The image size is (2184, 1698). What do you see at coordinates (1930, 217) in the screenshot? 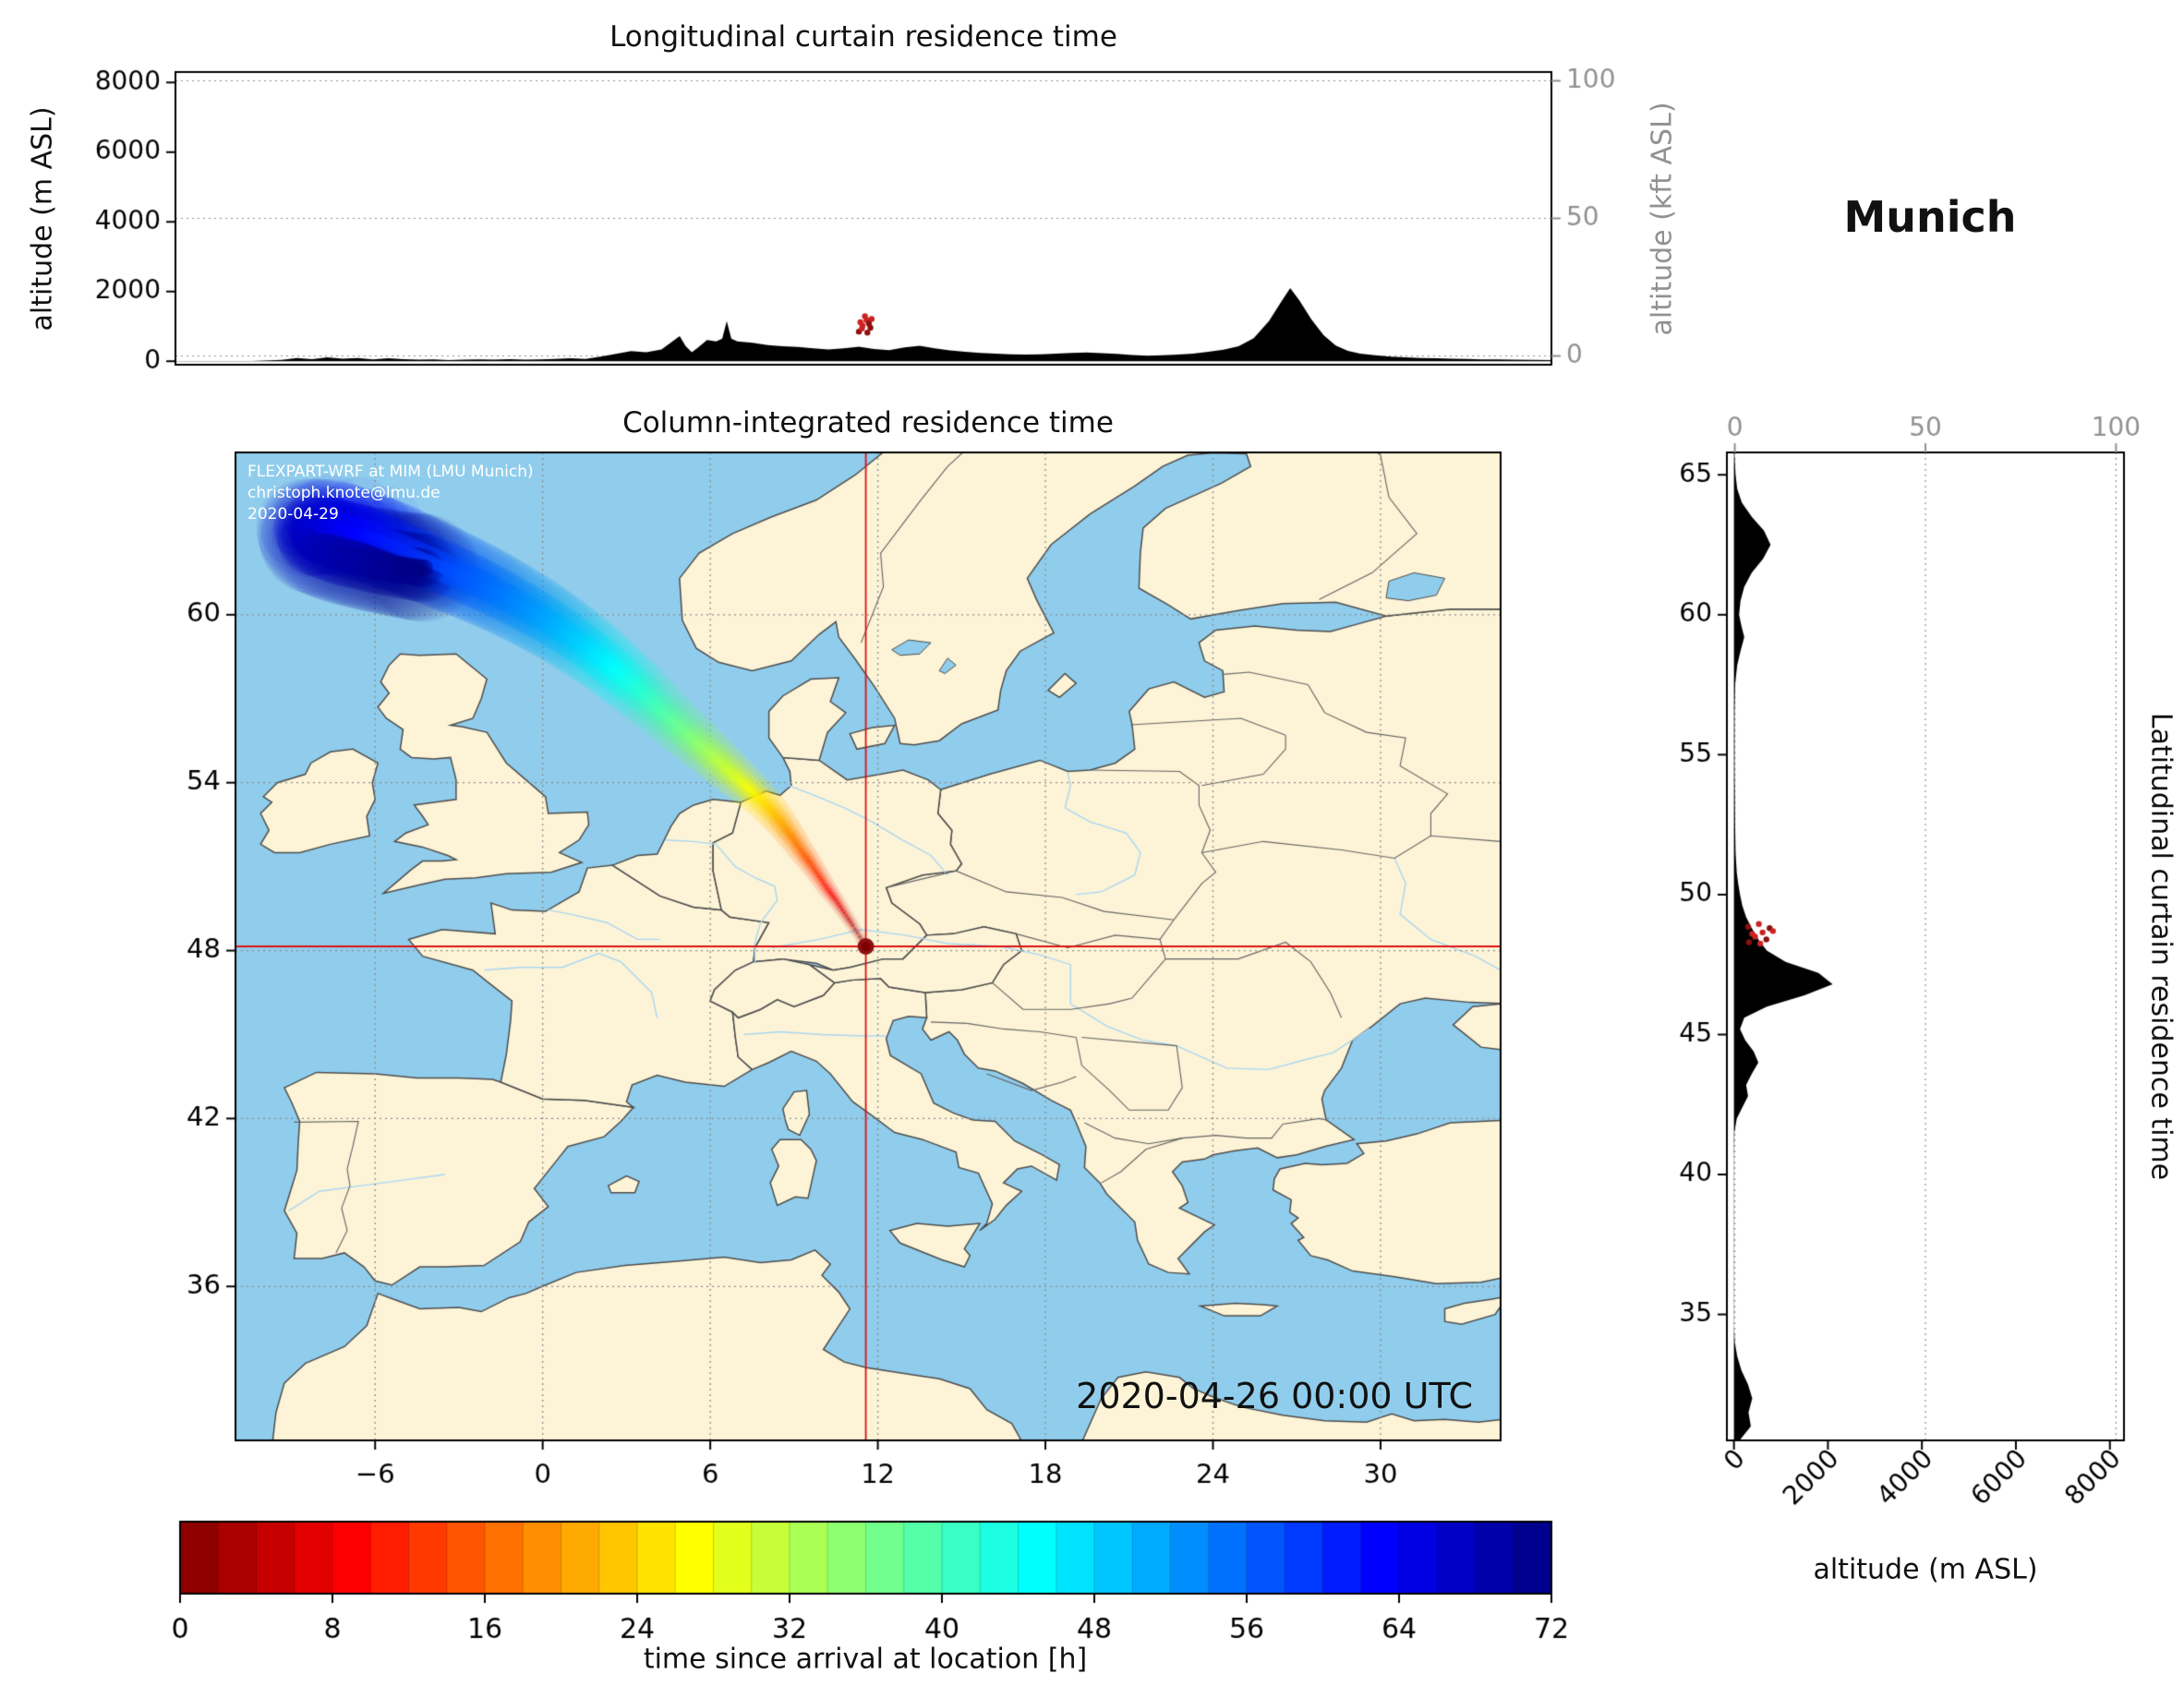
I see `location-title: Munich` at bounding box center [1930, 217].